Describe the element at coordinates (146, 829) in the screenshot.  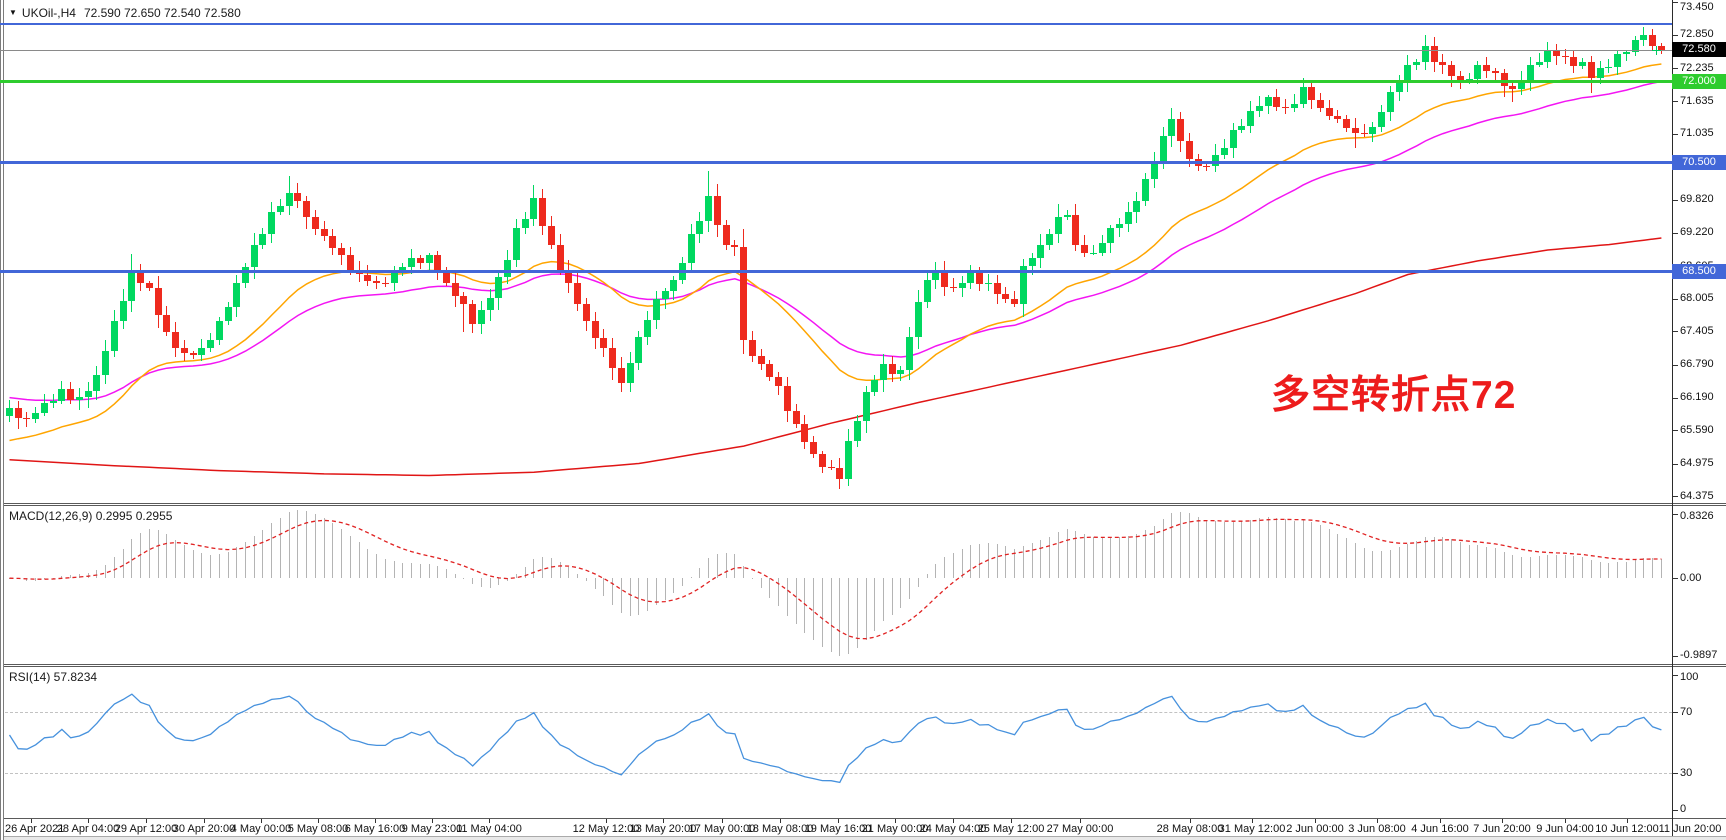
I see `time-label: 29 Apr 12:00` at that location.